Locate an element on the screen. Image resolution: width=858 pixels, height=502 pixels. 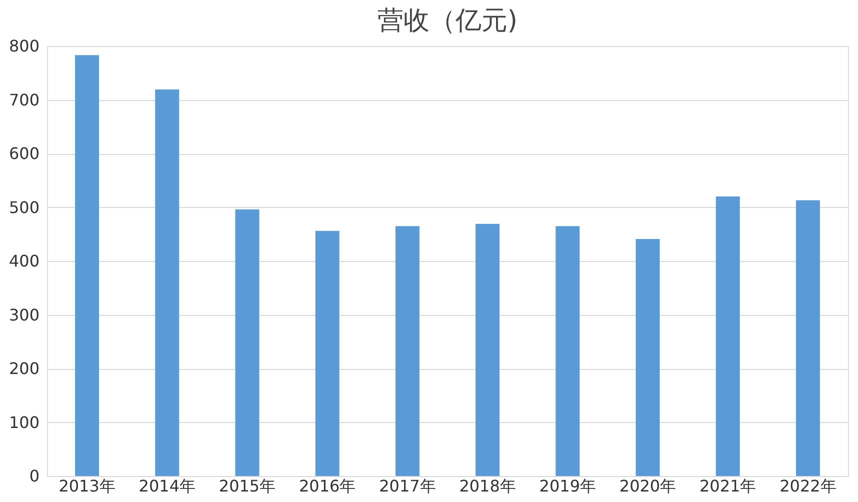
y-tick-label: 500 is located at coordinates (24, 207).